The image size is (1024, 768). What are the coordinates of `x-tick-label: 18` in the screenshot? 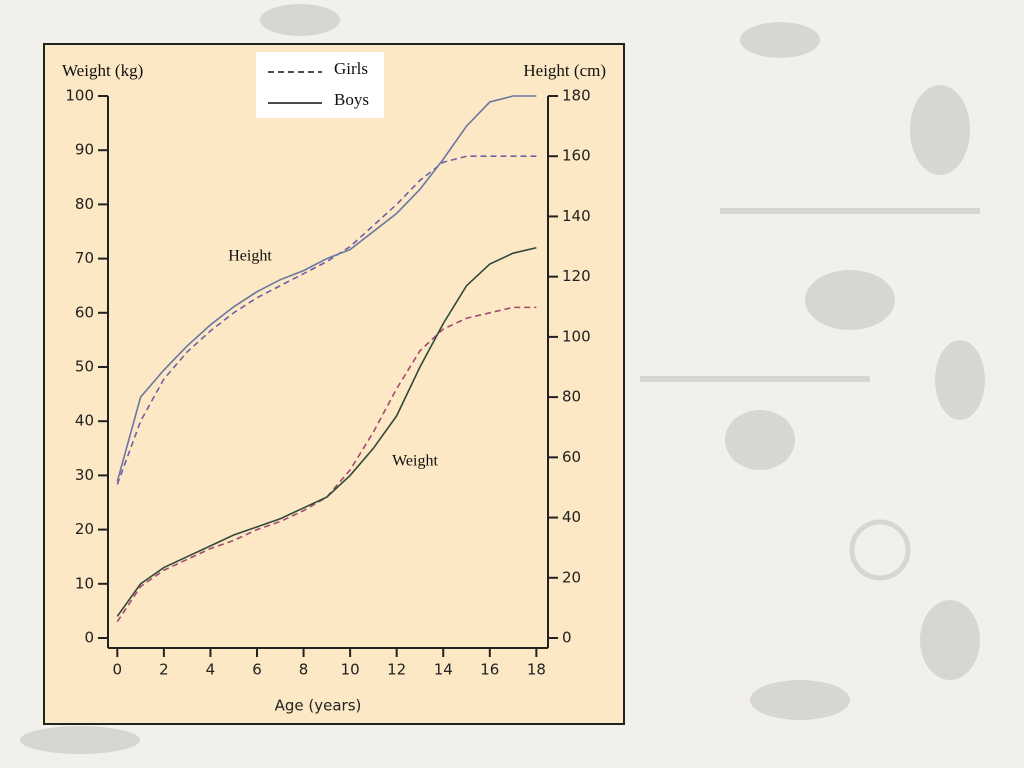 It's located at (536, 670).